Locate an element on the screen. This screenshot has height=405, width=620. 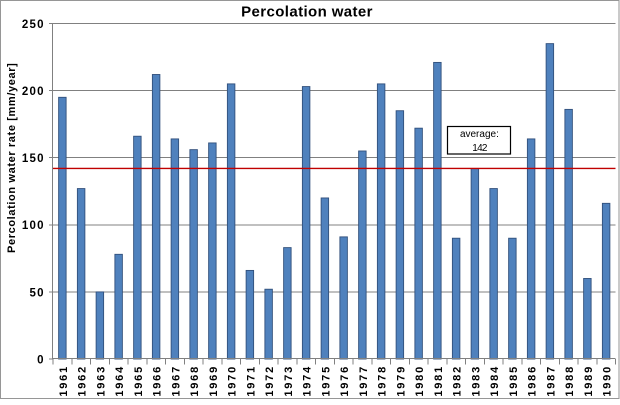
svg-text: 1981 is located at coordinates (439, 381).